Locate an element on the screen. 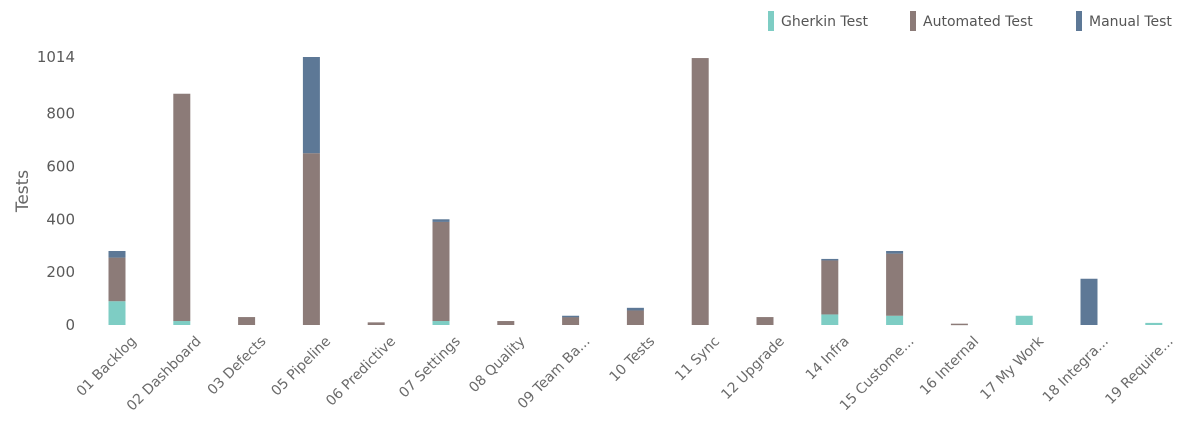 The width and height of the screenshot is (1185, 440). bar-gherkin-test-07-settings is located at coordinates (441, 323).